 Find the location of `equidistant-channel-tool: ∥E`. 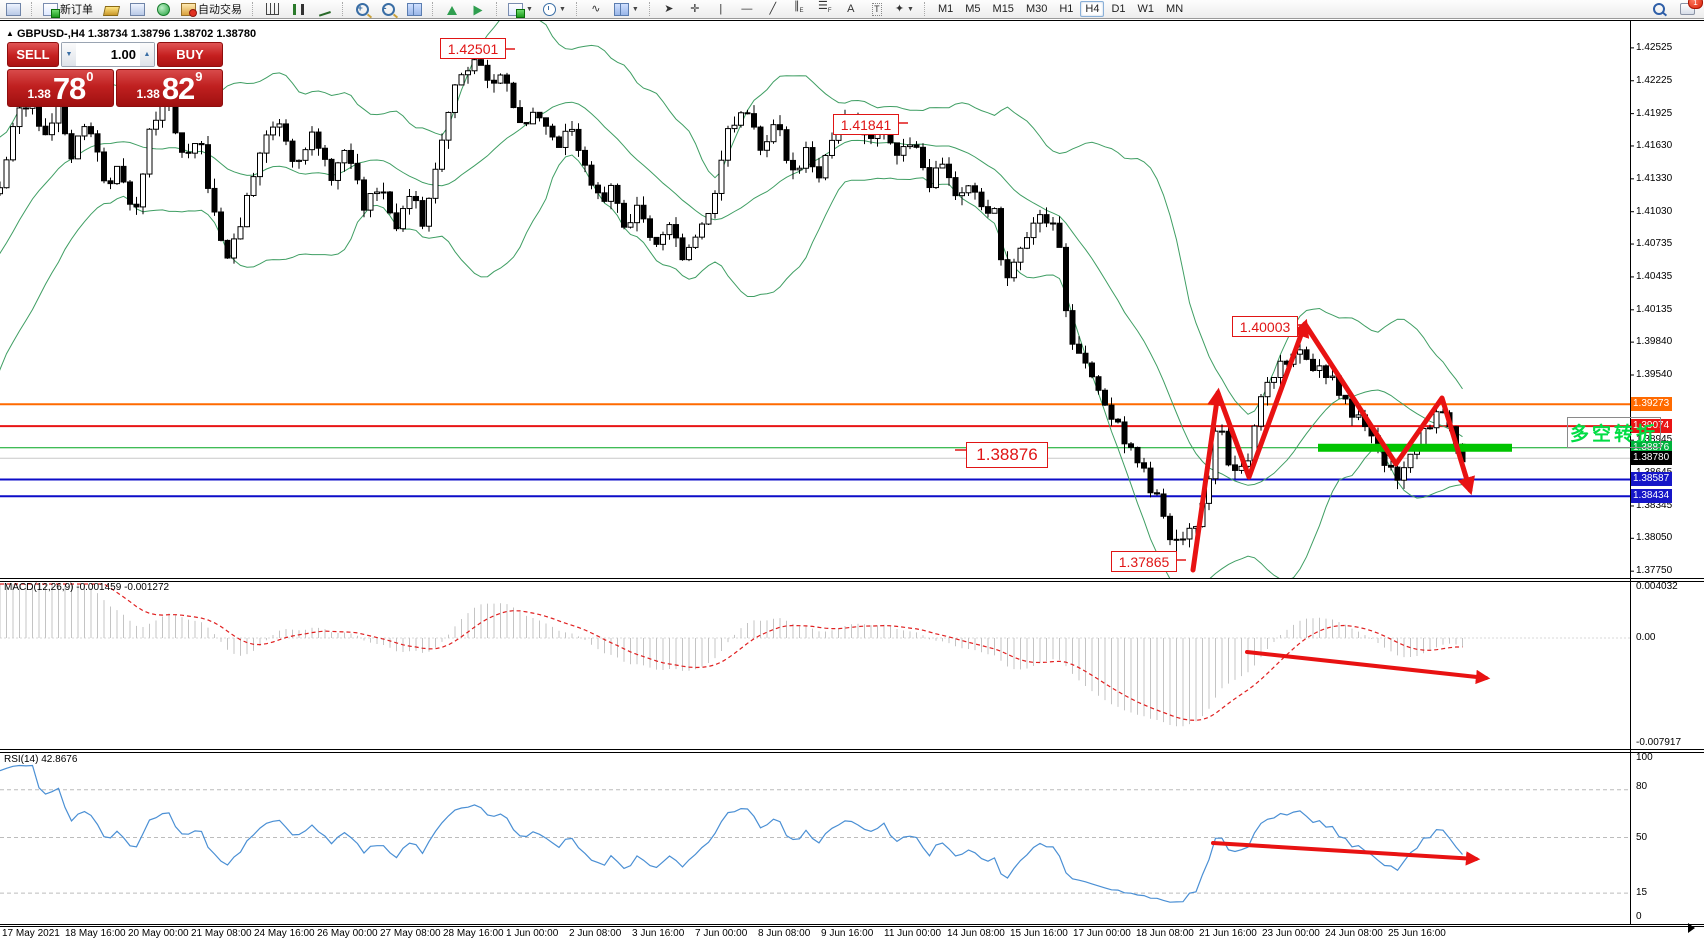

equidistant-channel-tool: ∥E is located at coordinates (799, 9).